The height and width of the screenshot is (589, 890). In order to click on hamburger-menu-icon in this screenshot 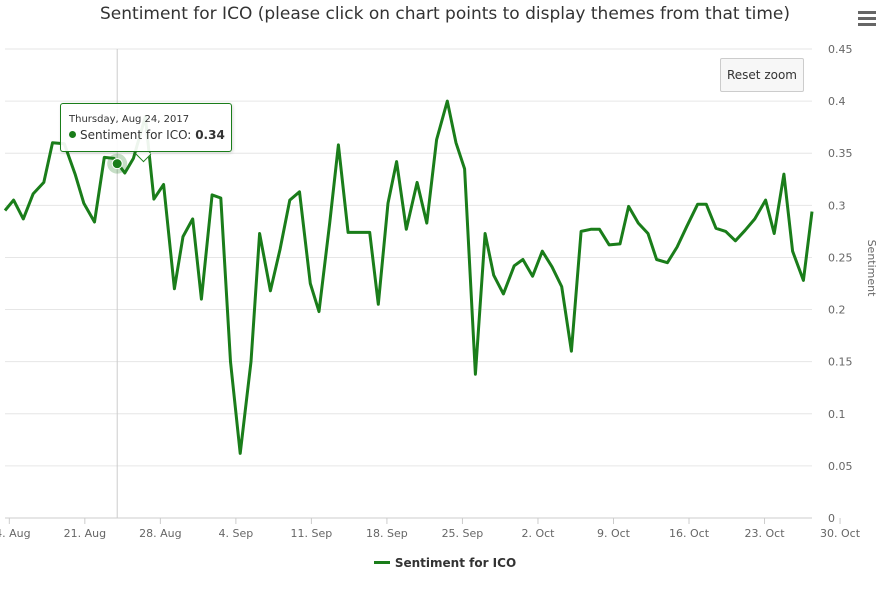, I will do `click(867, 18)`.